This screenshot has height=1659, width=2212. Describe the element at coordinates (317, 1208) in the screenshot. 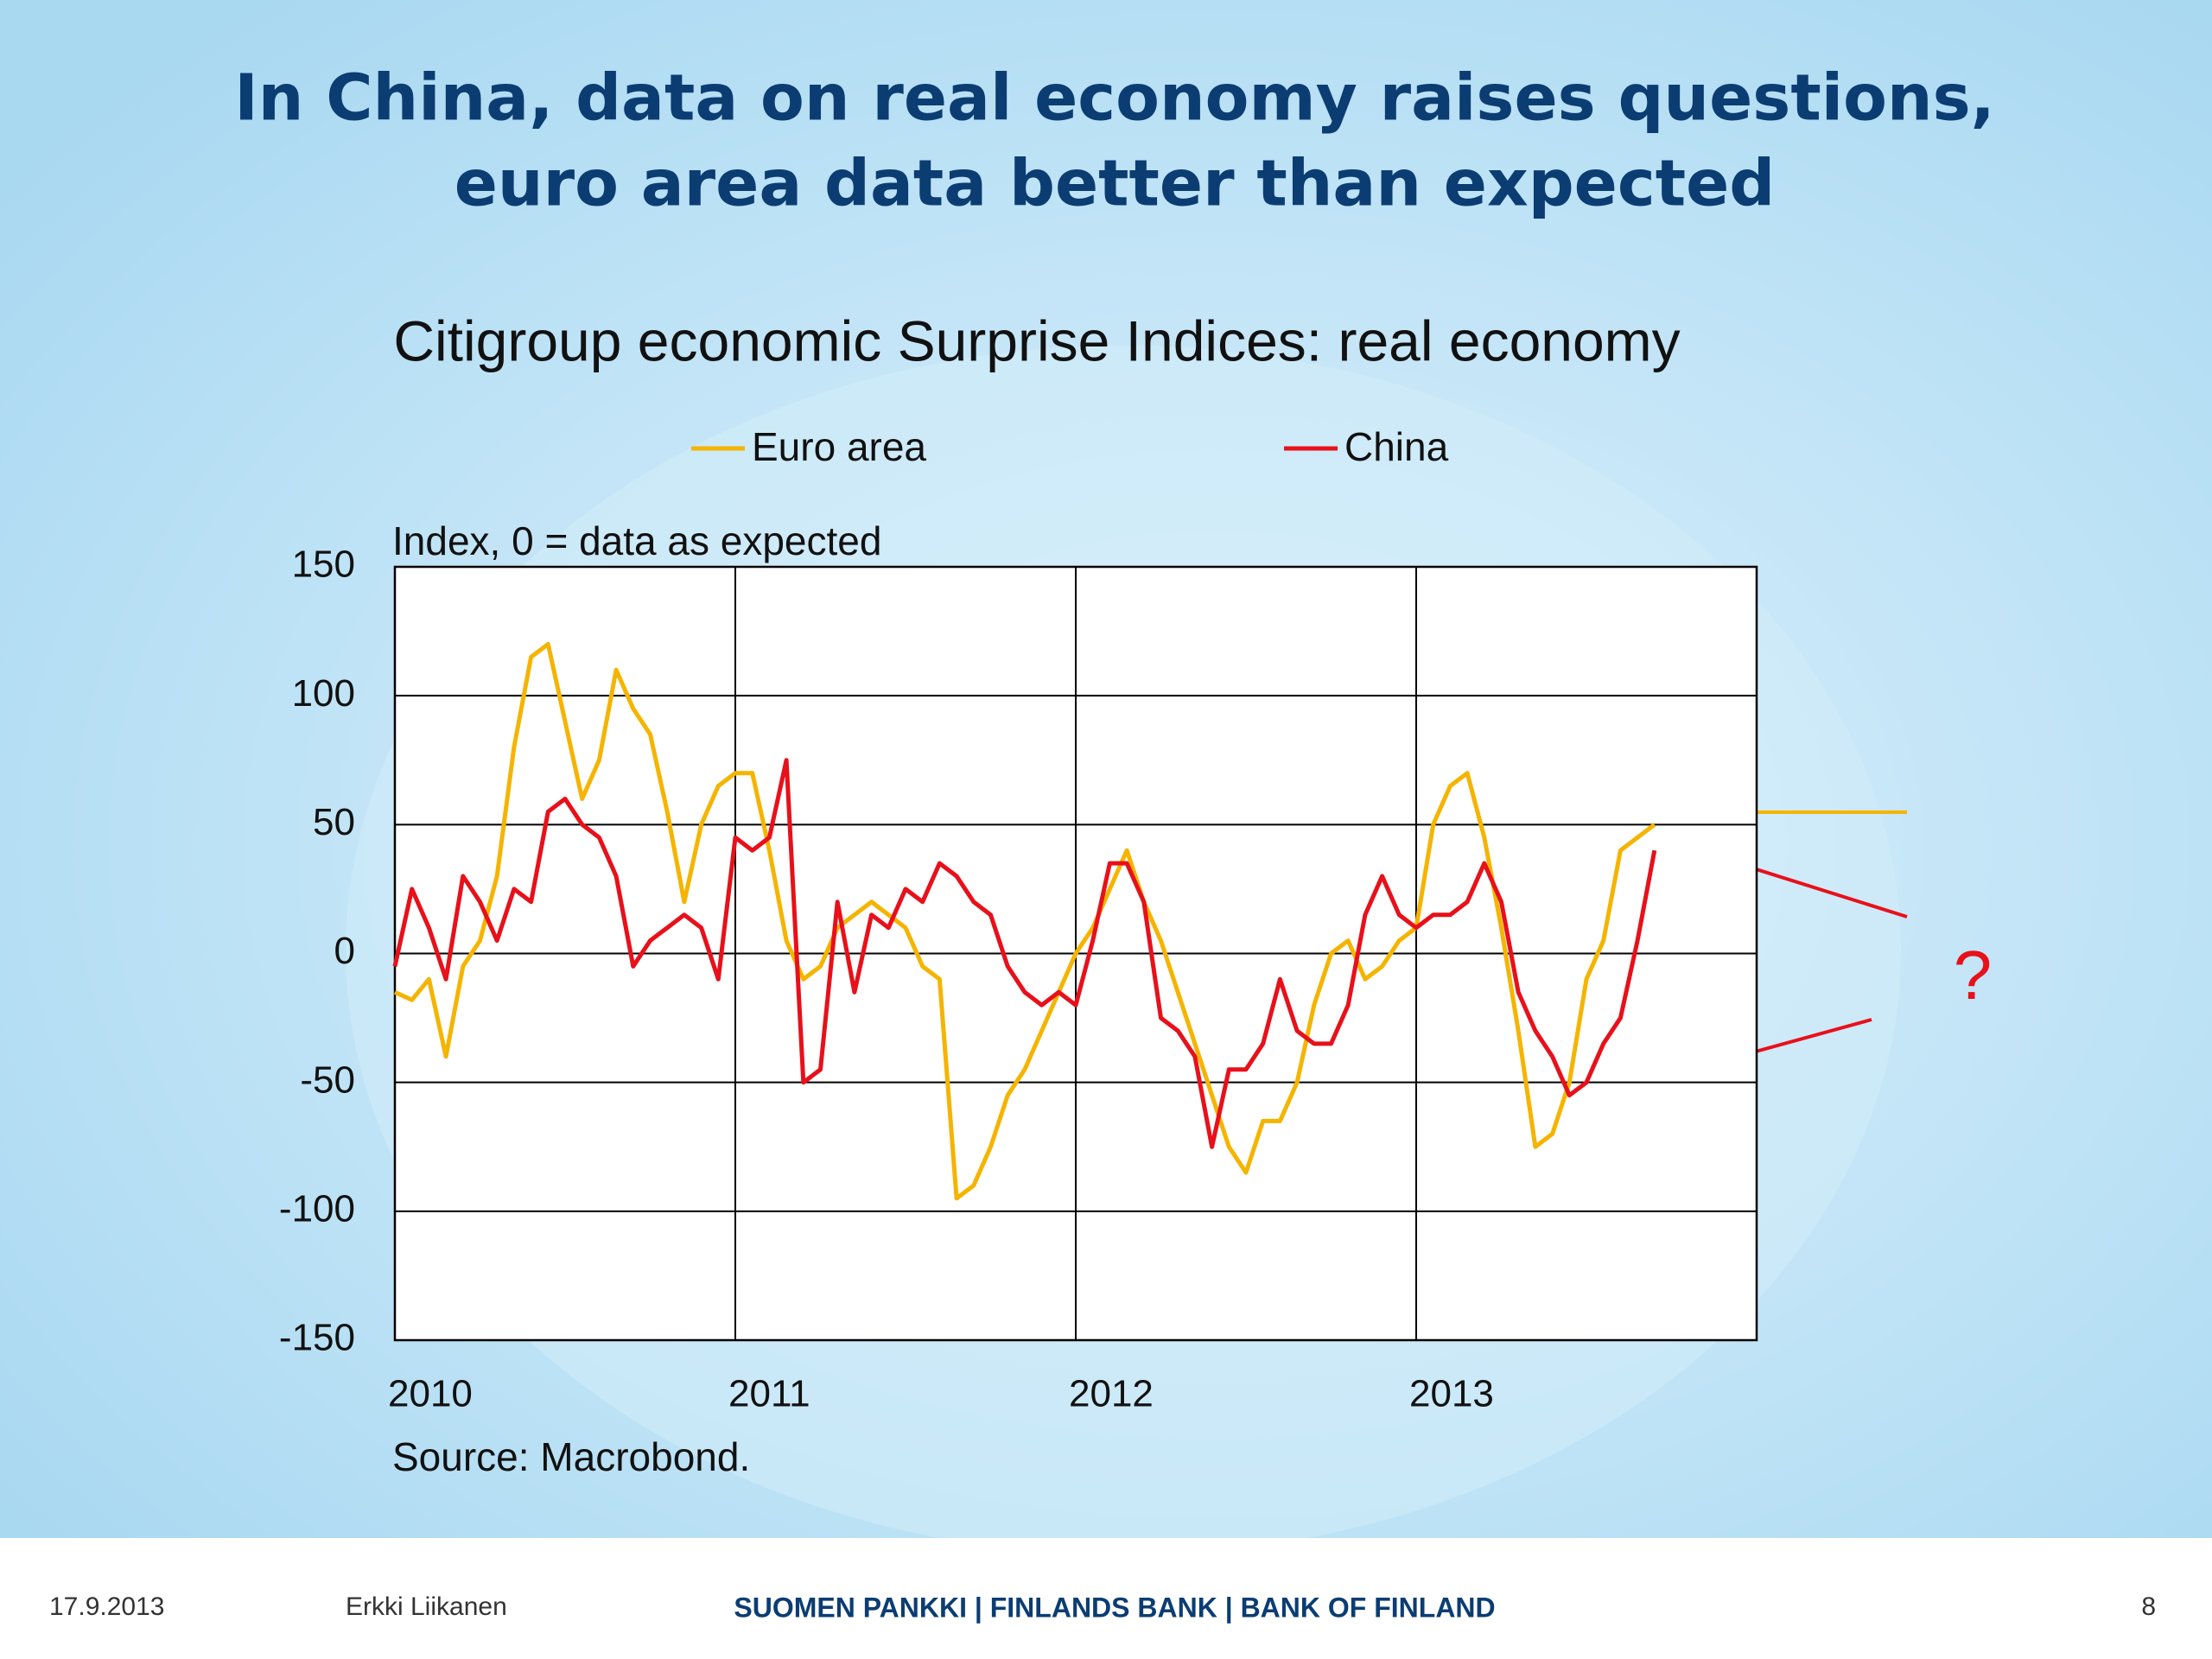

I see `y-tick-label: -100` at that location.